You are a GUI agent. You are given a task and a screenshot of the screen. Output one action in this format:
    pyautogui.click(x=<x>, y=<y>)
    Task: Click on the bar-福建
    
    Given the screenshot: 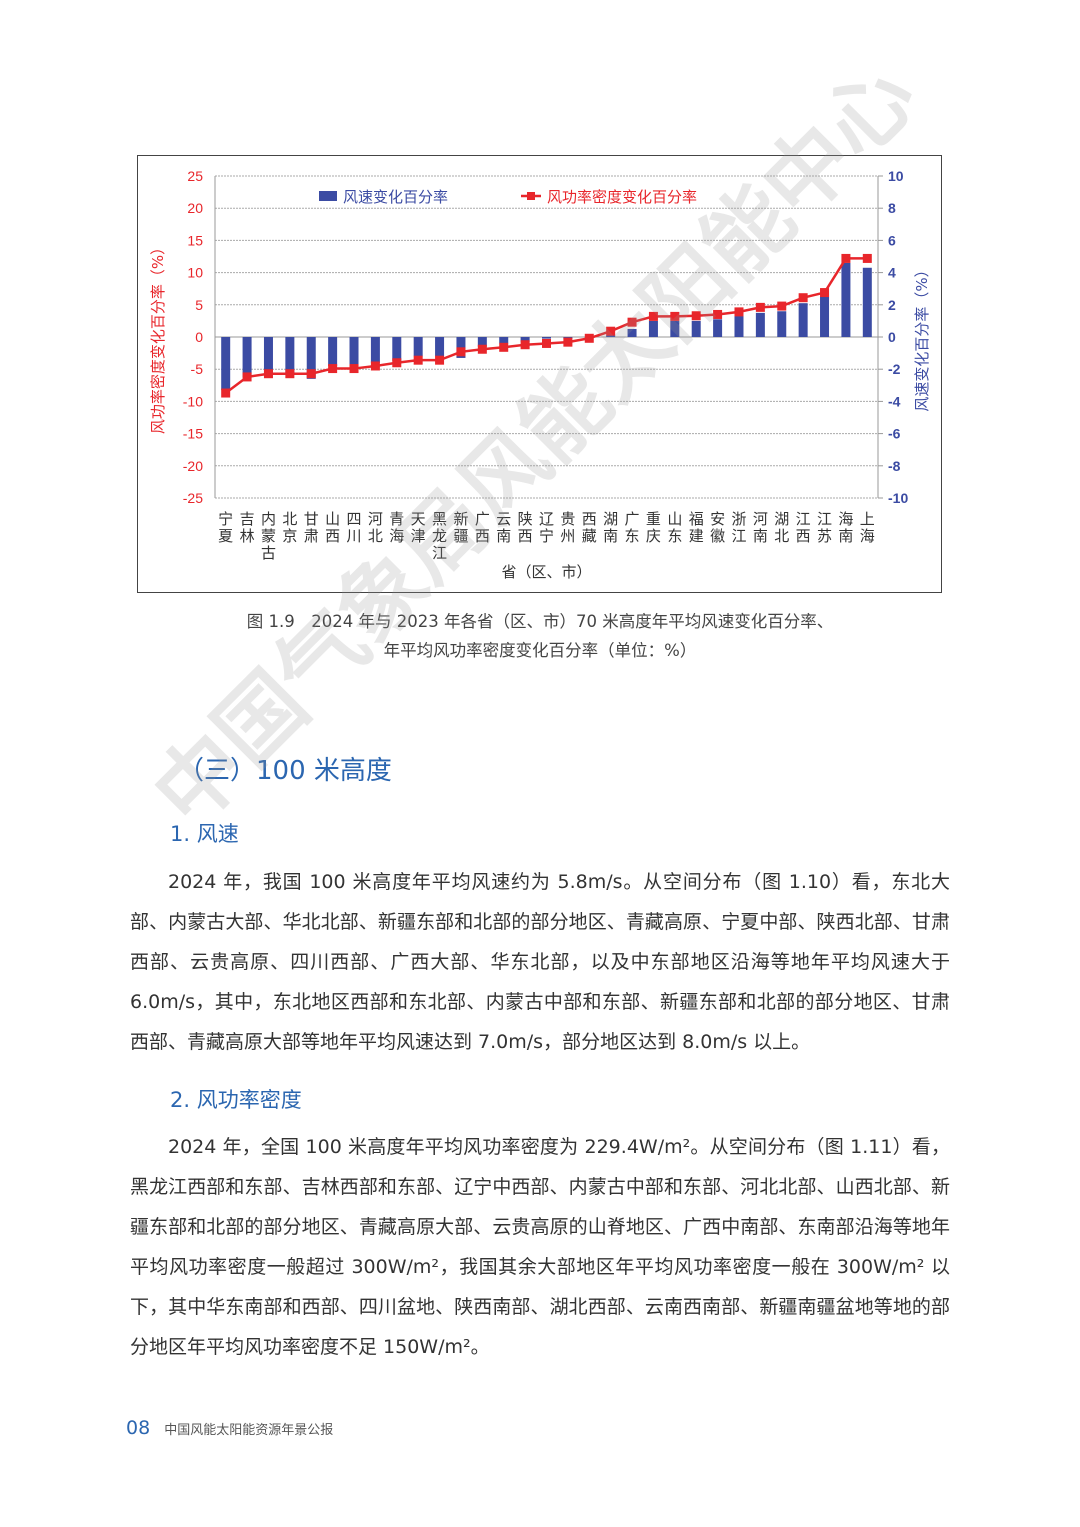 What is the action you would take?
    pyautogui.click(x=696, y=328)
    